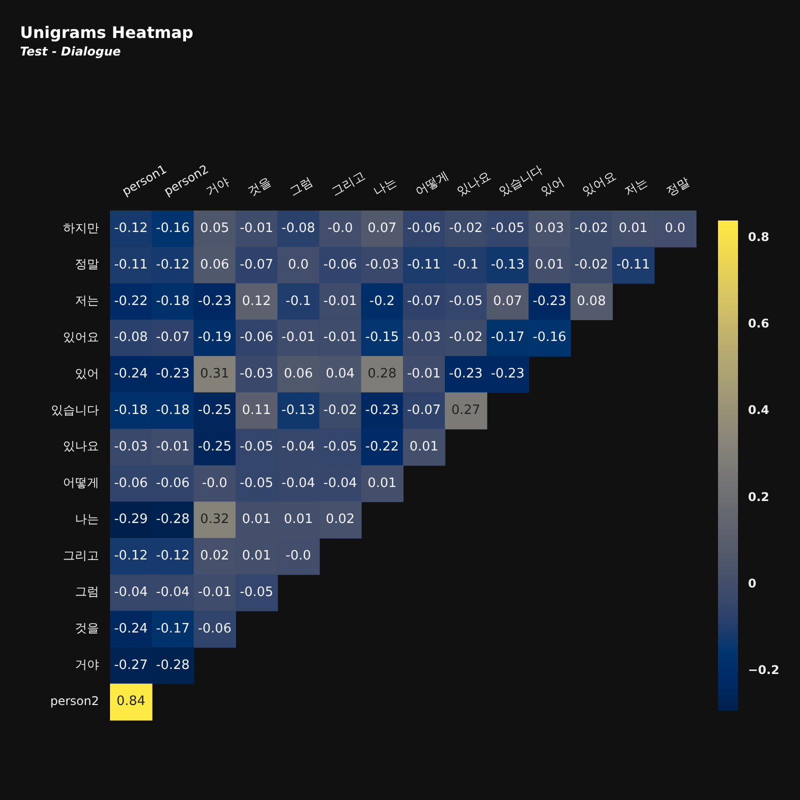 This screenshot has height=800, width=800. What do you see at coordinates (382, 374) in the screenshot?
I see `data-label: 0.28` at bounding box center [382, 374].